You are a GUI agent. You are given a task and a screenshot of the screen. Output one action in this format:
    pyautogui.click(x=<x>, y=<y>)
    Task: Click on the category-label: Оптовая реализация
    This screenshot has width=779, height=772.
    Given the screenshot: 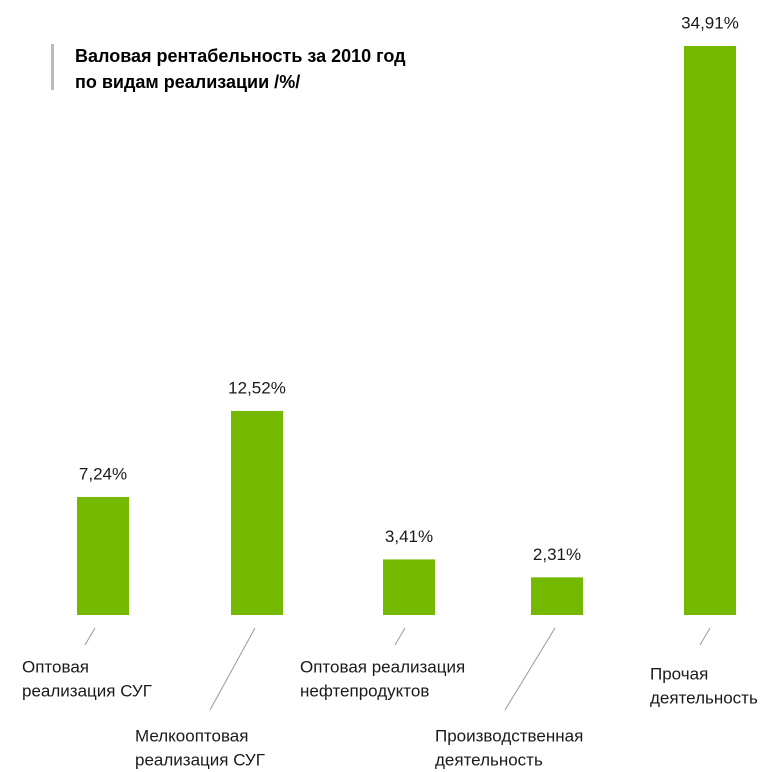 What is the action you would take?
    pyautogui.click(x=382, y=666)
    